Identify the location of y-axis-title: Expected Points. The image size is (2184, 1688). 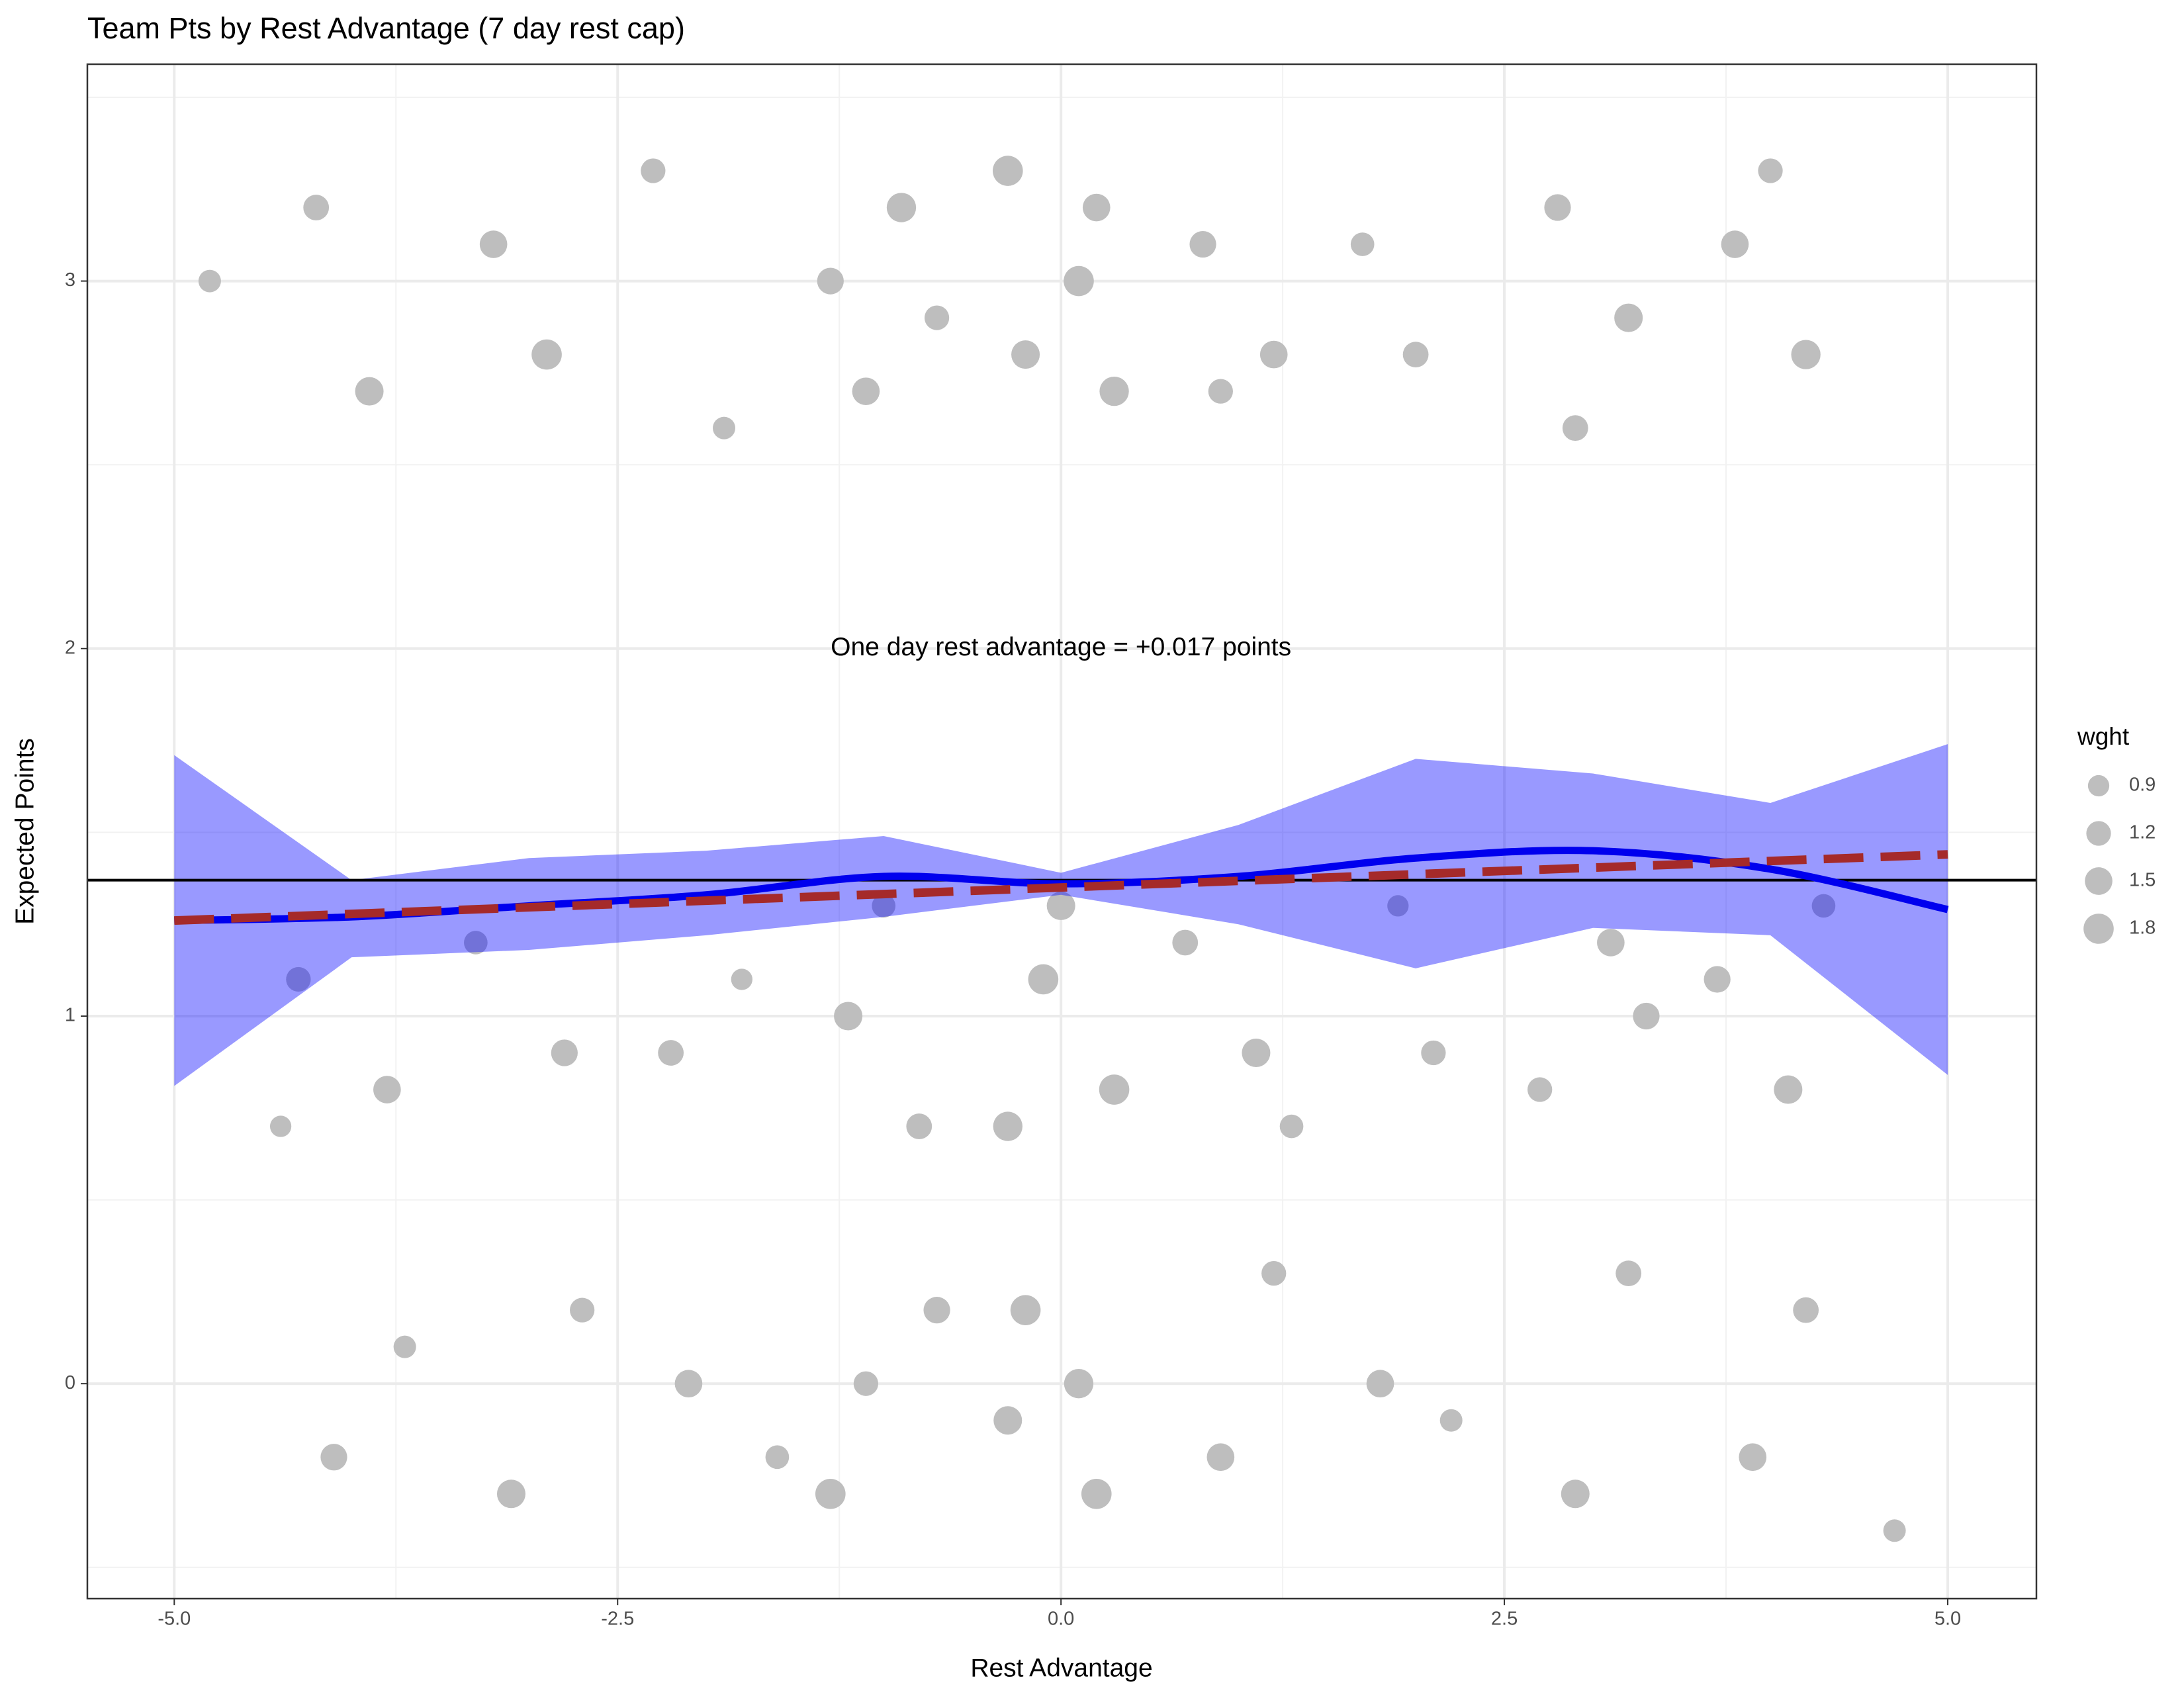
(25, 831).